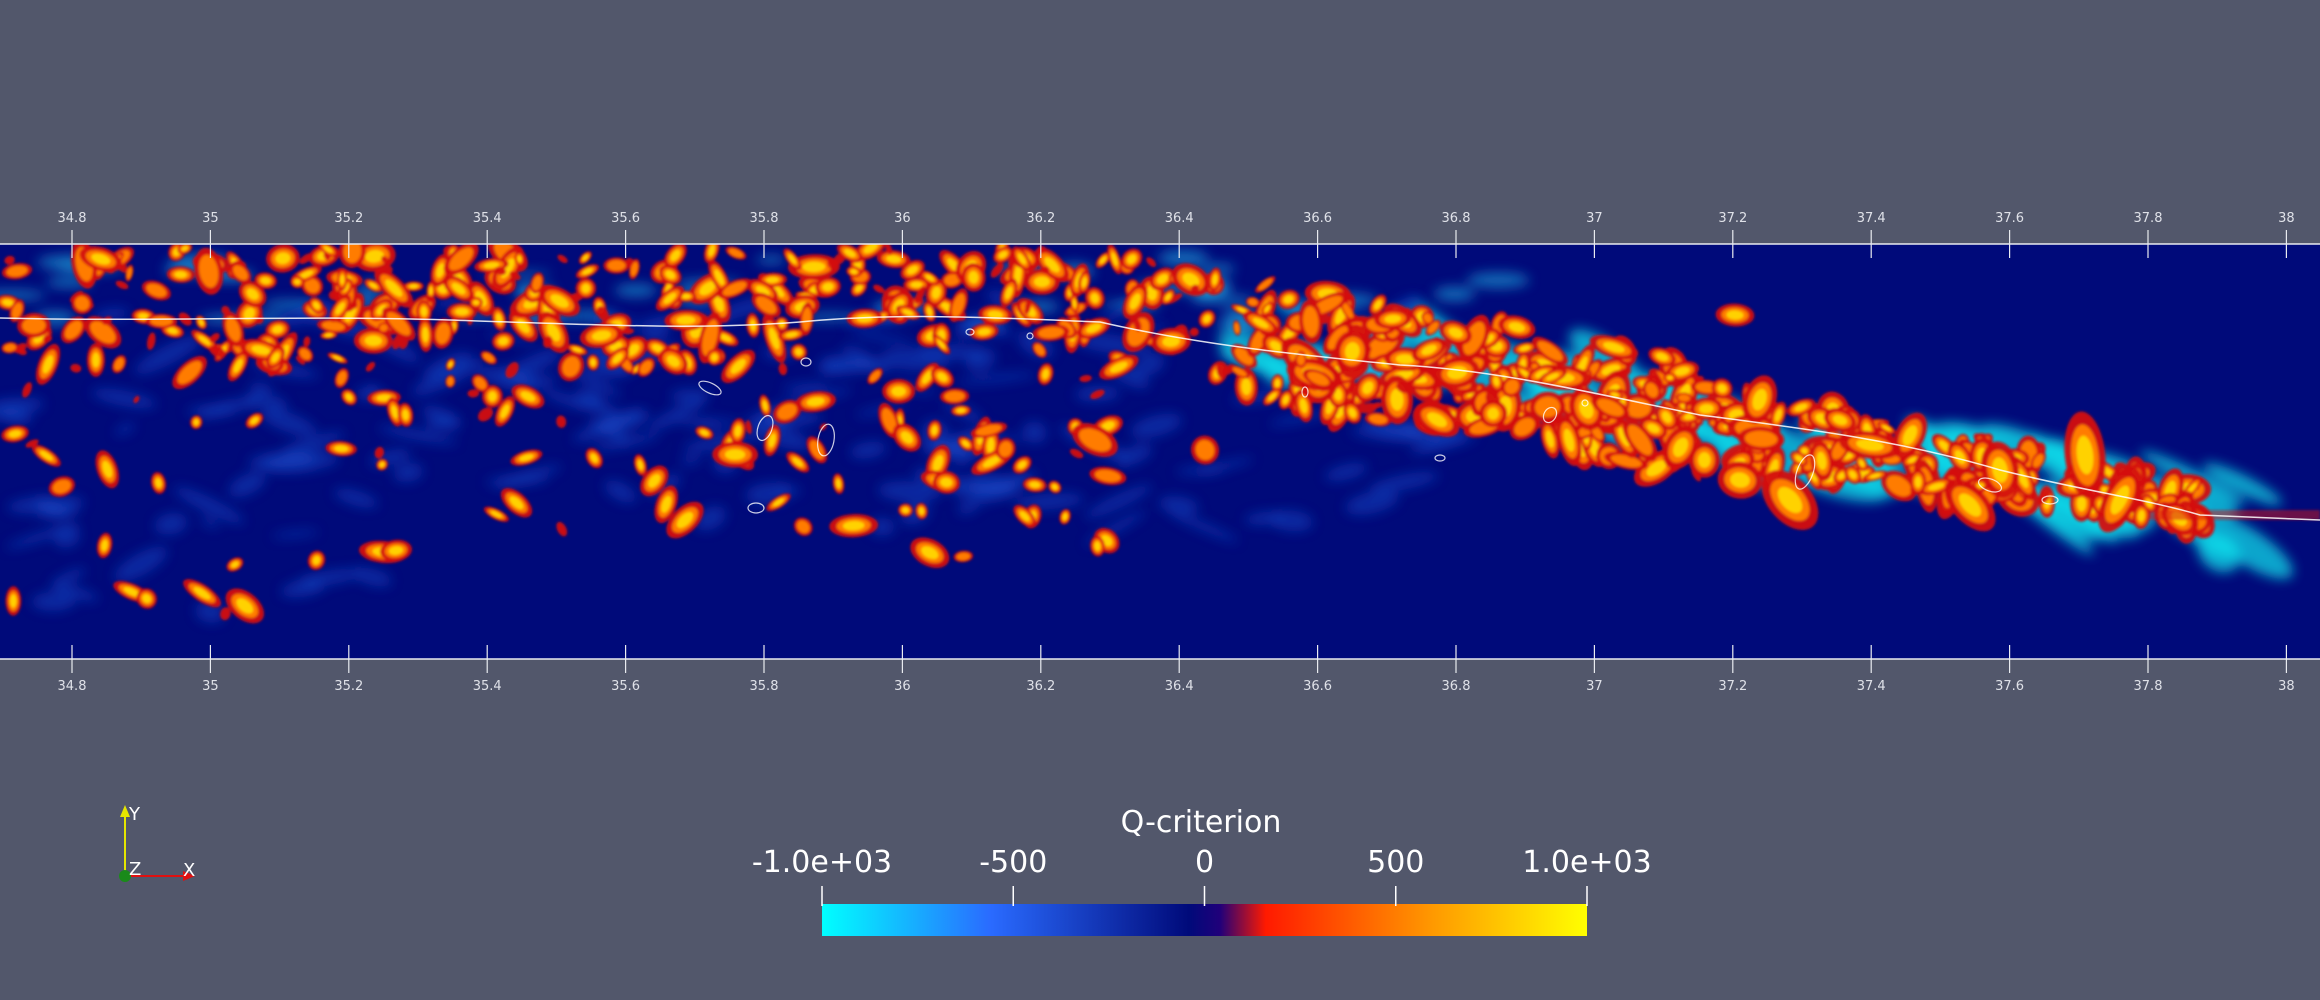  Describe the element at coordinates (1586, 862) in the screenshot. I see `colorbar-label: 1.0e+03` at that location.